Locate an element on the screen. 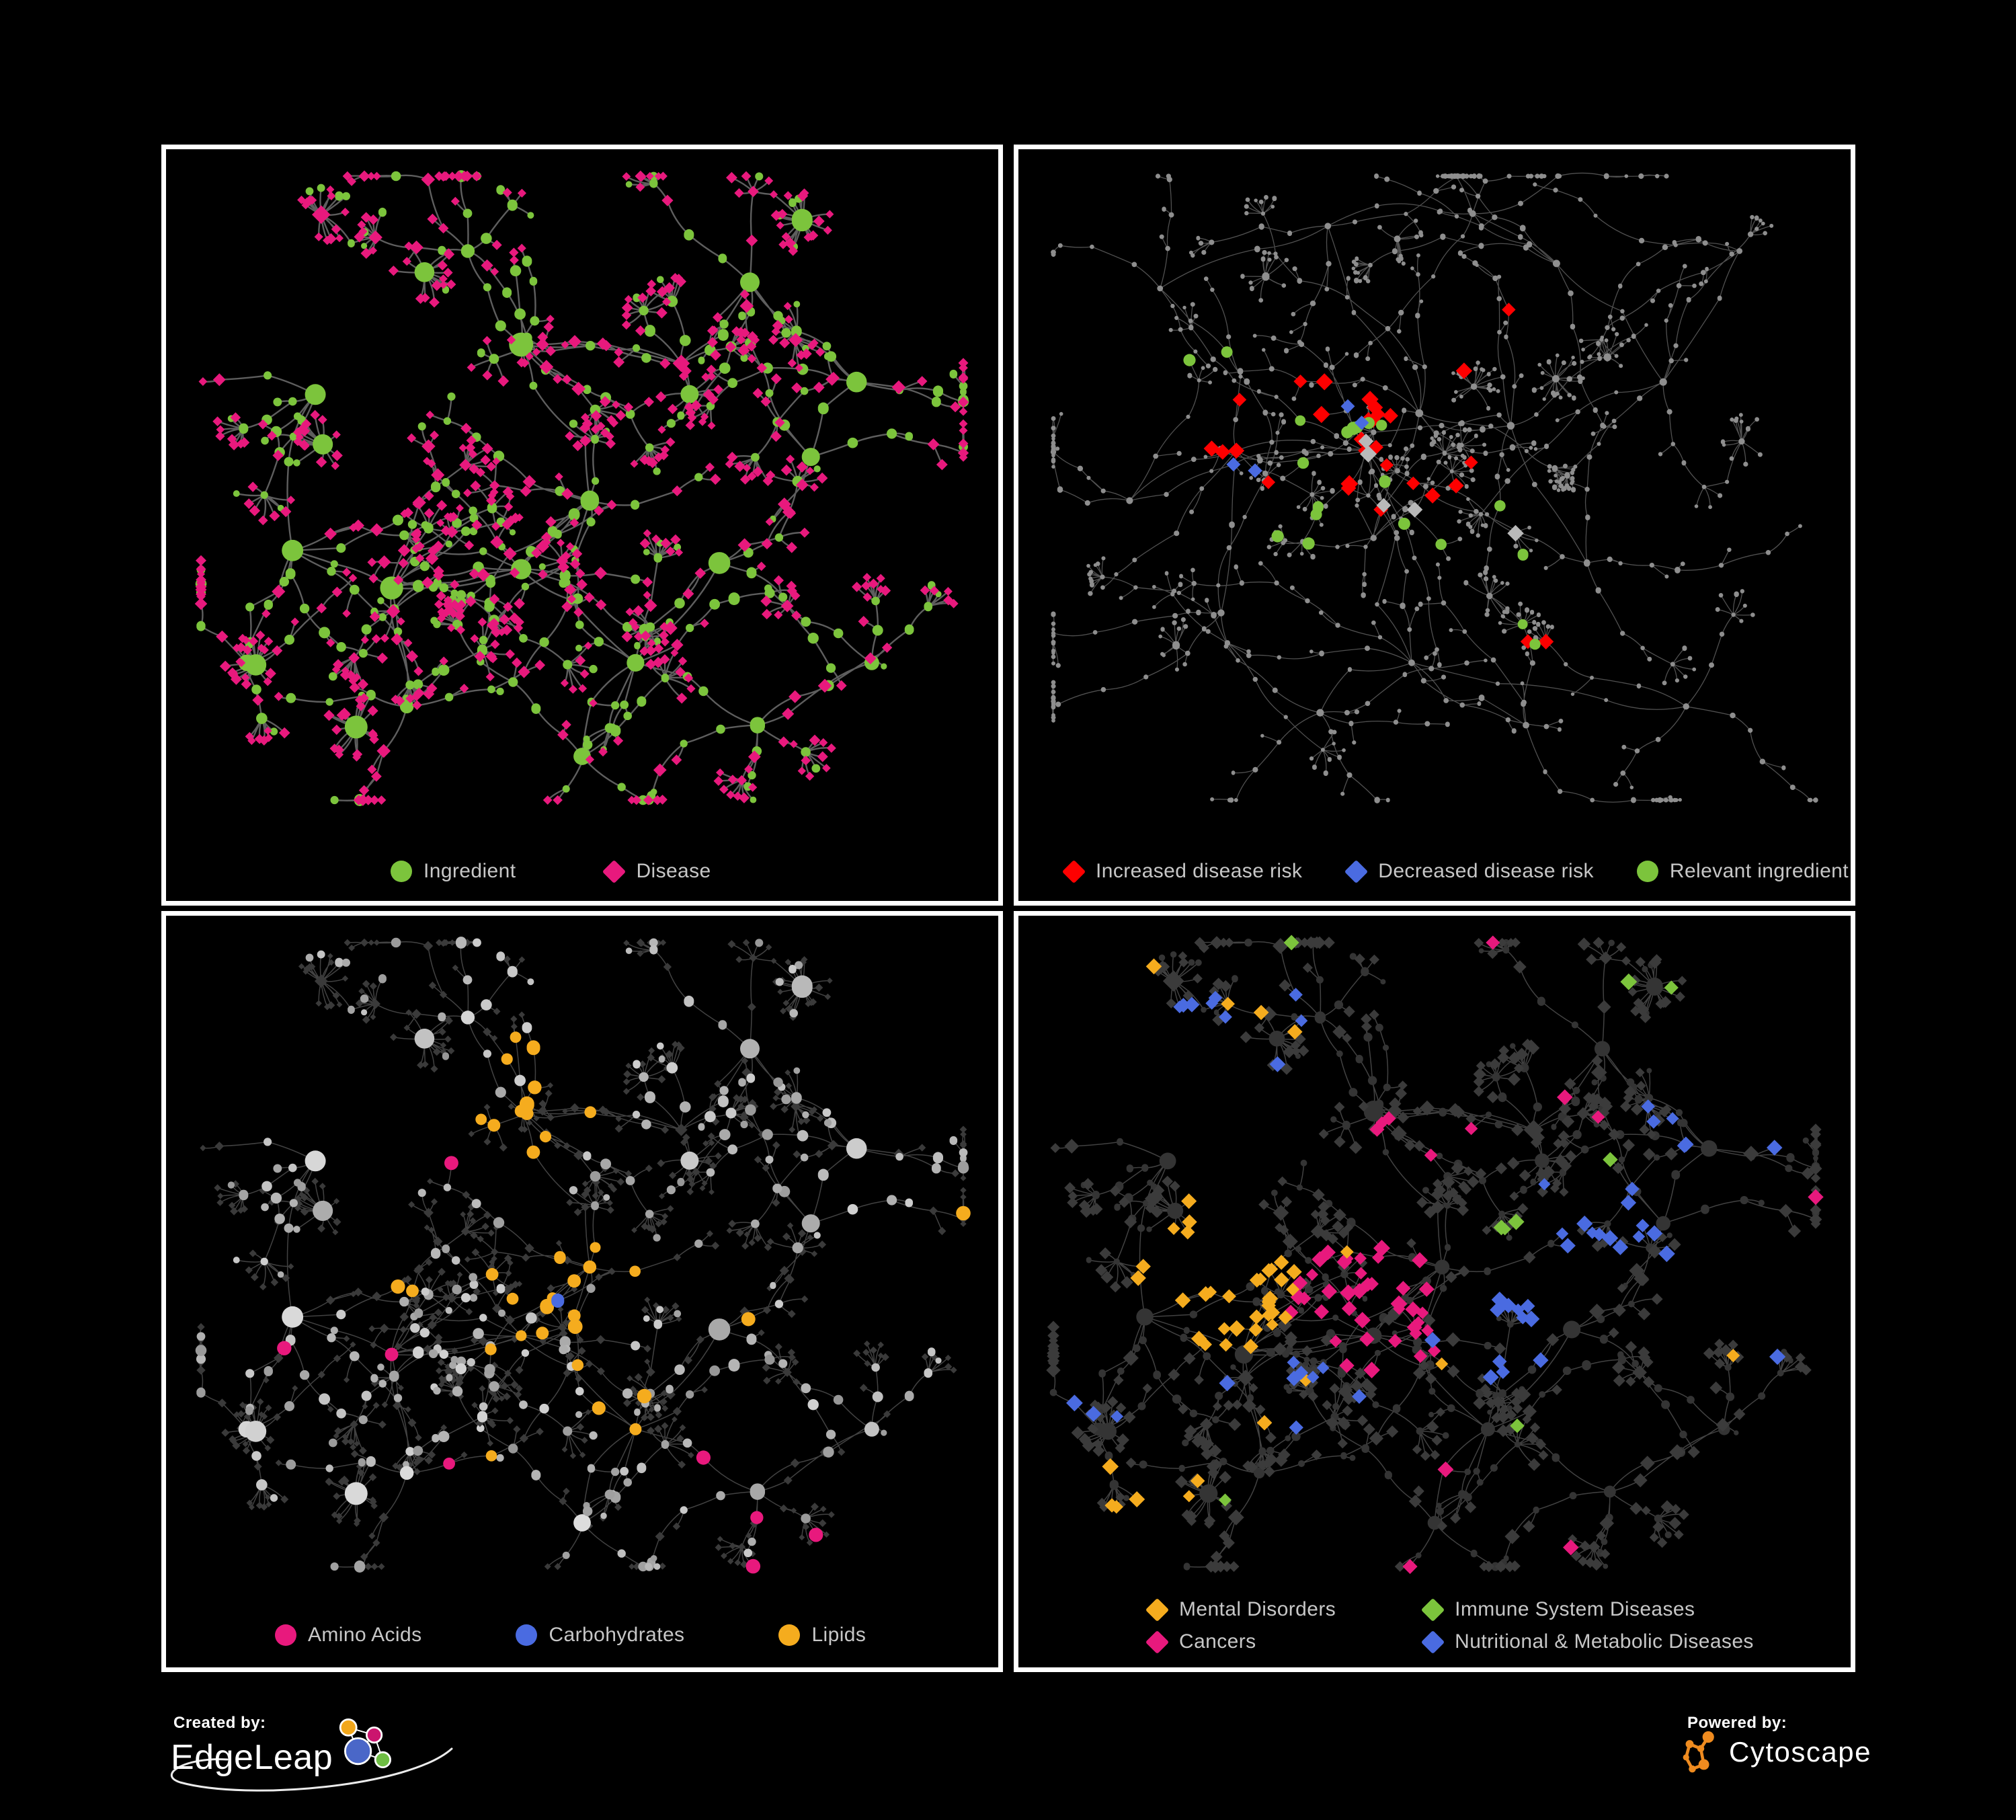 Image resolution: width=2016 pixels, height=1820 pixels. legend-label: Relevant ingredient is located at coordinates (1759, 871).